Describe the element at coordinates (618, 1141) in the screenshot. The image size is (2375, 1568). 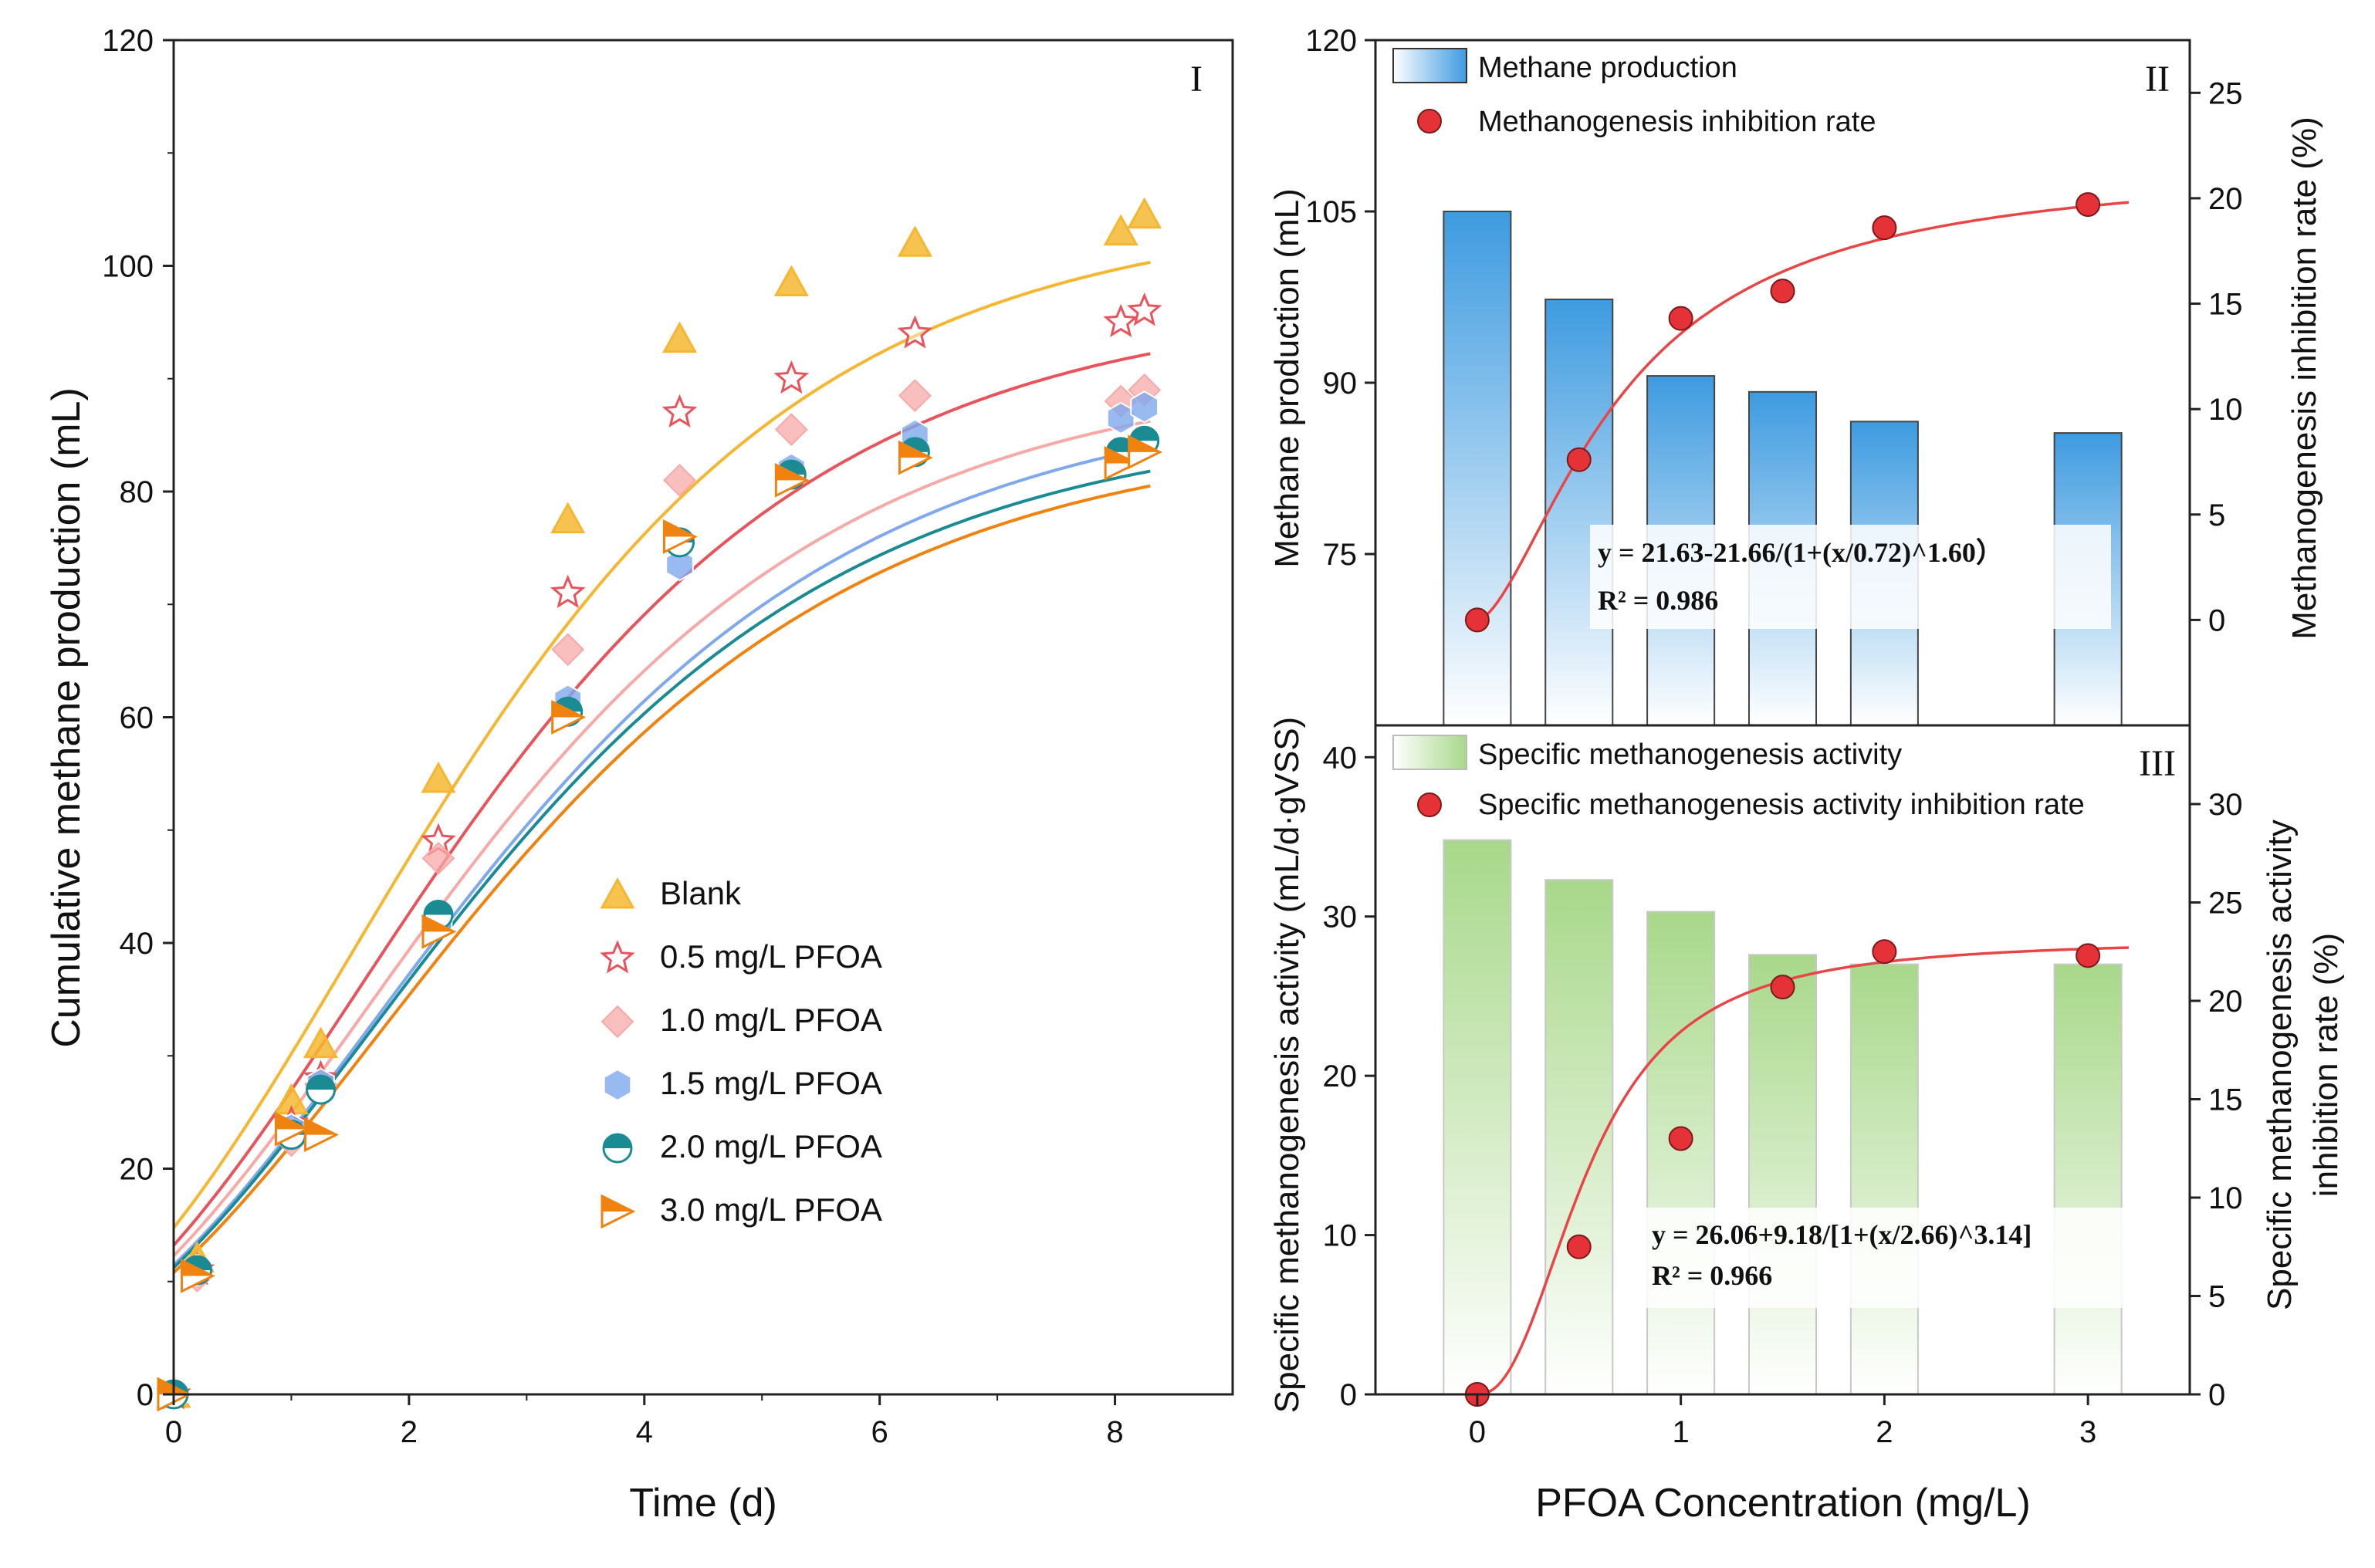
I see `legend-marker-p20-half` at that location.